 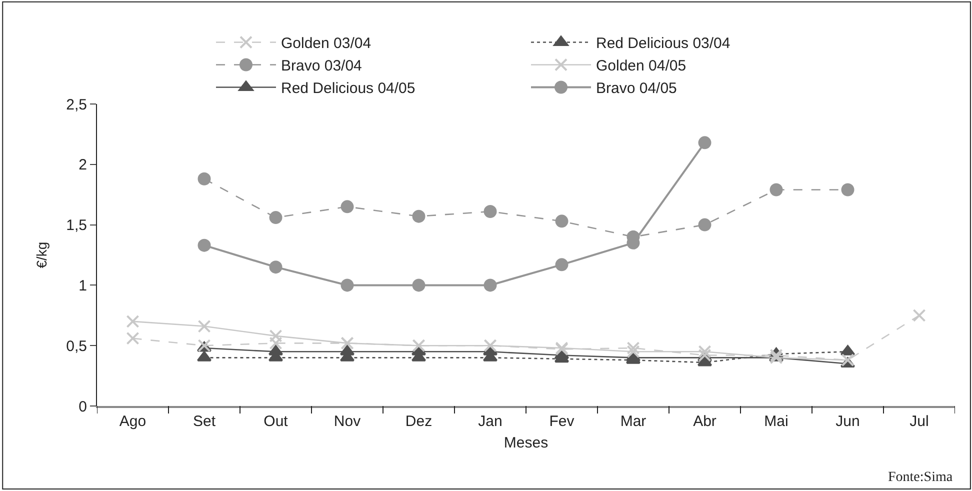 I want to click on x-tick-label: Mai, so click(x=776, y=421).